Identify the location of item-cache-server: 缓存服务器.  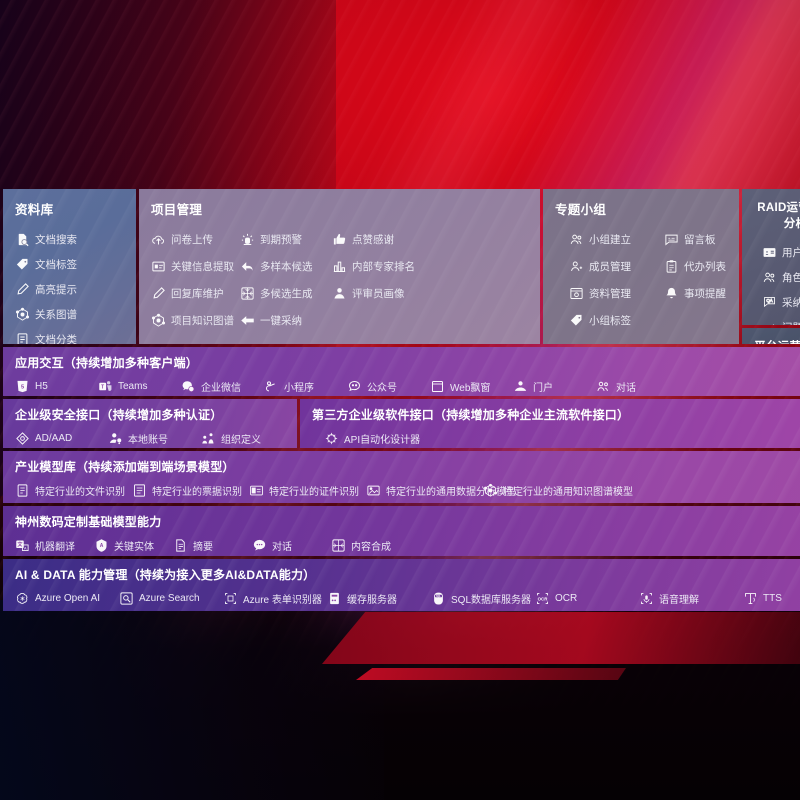
(379, 598).